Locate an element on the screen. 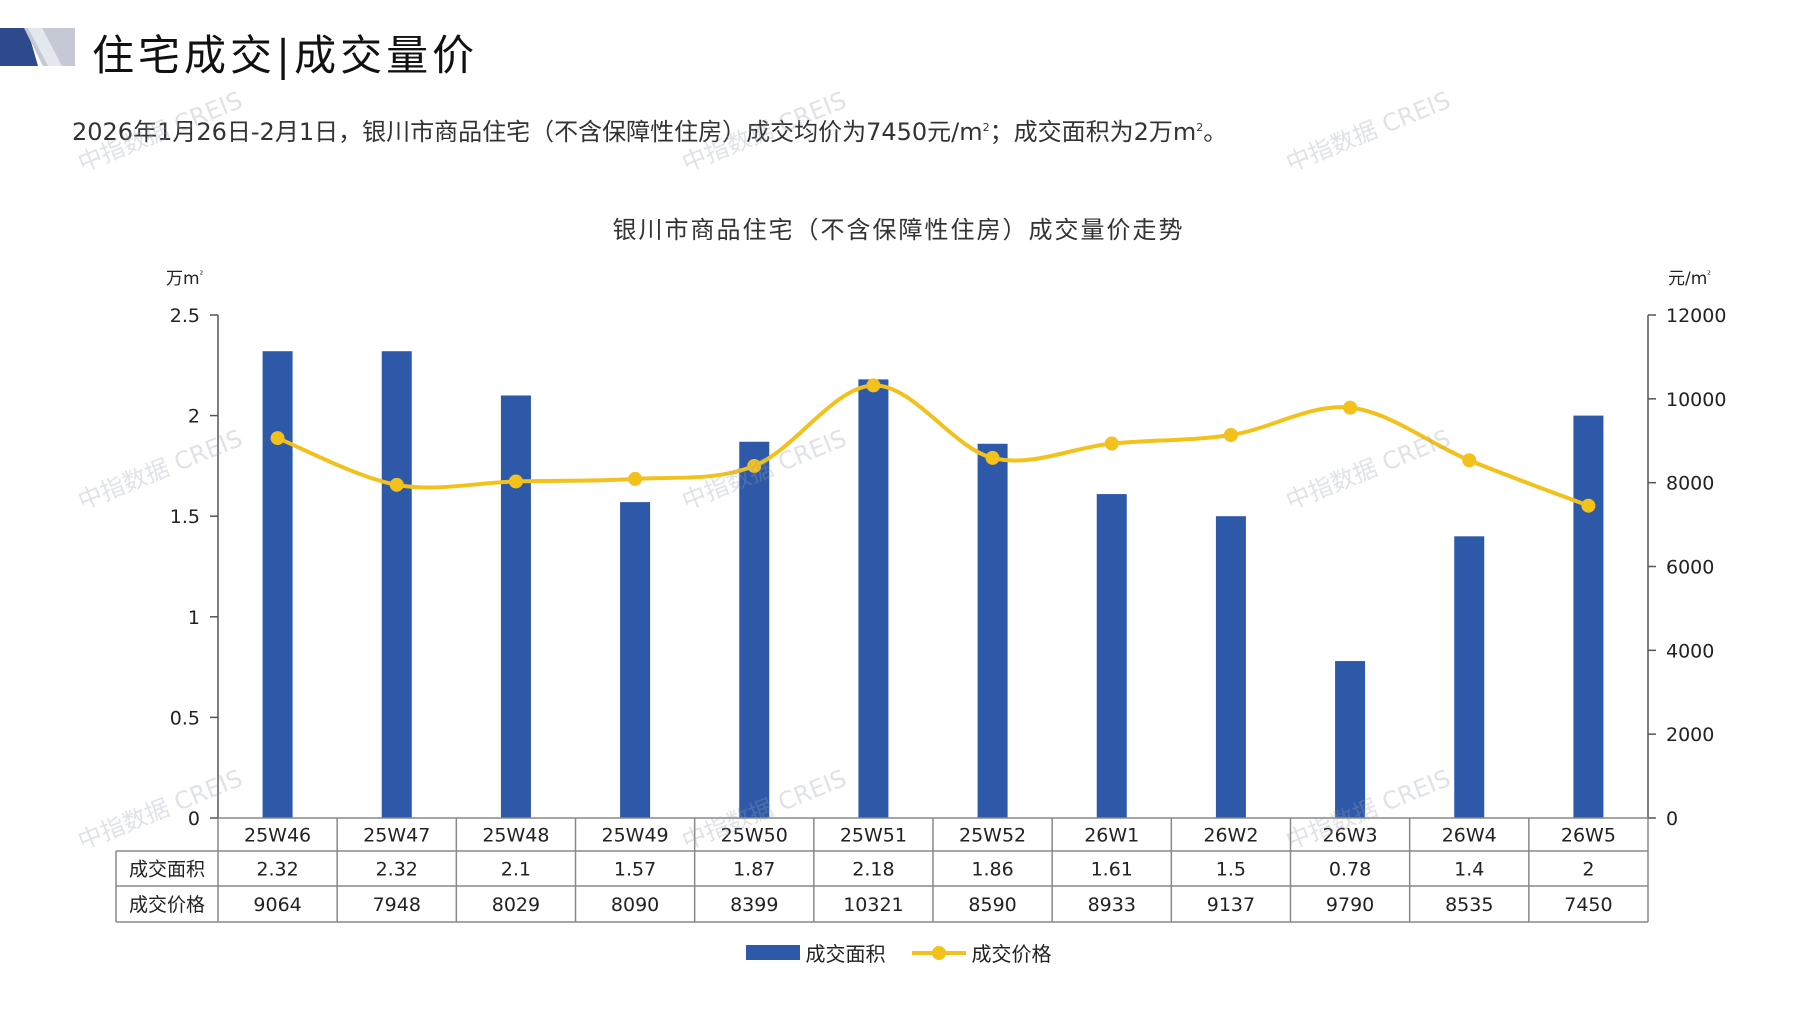 The height and width of the screenshot is (1010, 1797). left-axis-tick-label: 0 is located at coordinates (194, 819).